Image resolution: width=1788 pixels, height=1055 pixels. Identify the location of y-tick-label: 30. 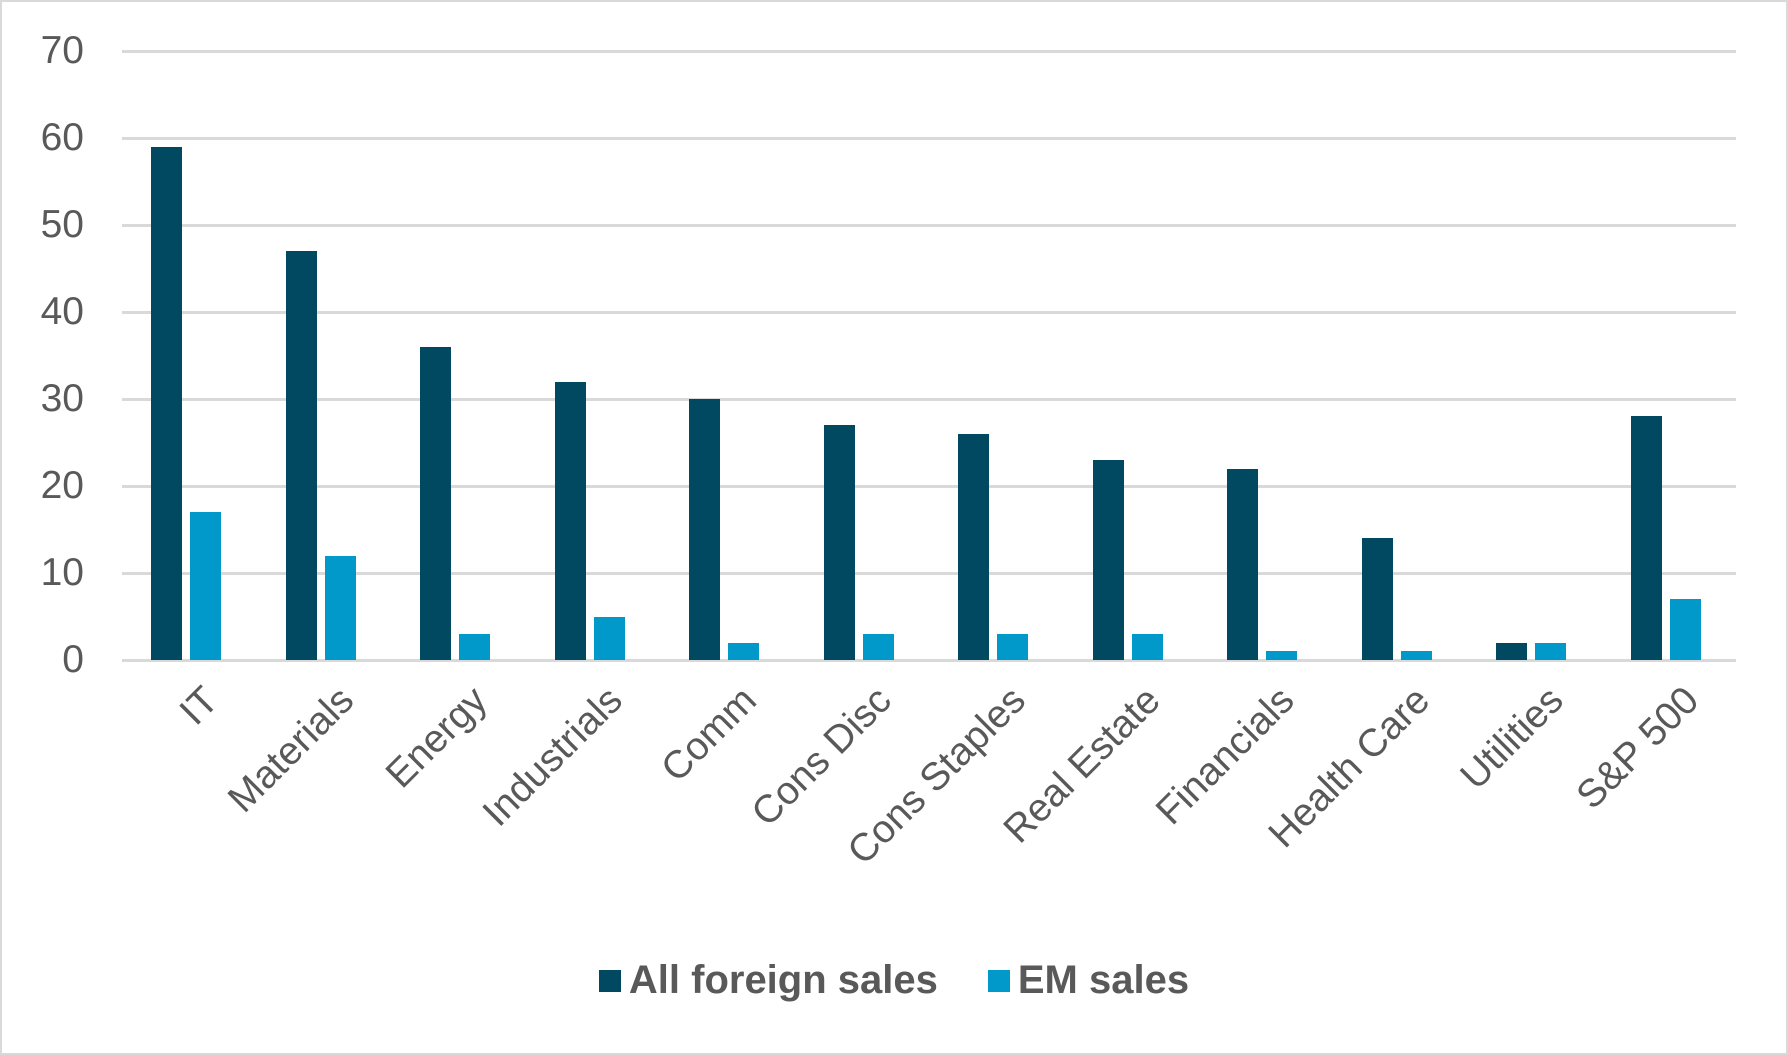
(62, 398).